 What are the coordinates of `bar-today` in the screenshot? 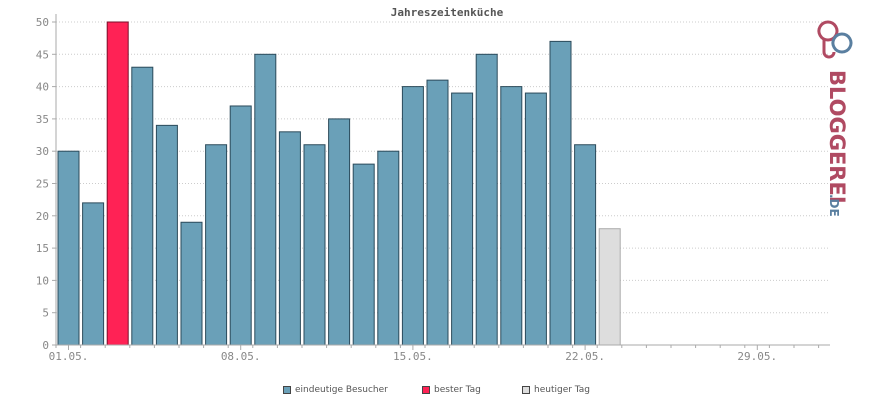 It's located at (609, 287).